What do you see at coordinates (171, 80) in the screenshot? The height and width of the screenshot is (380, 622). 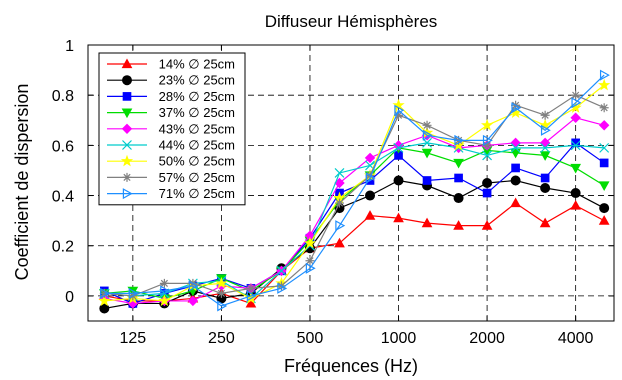 I see `legend-item: 23% ∅ 25cm` at bounding box center [171, 80].